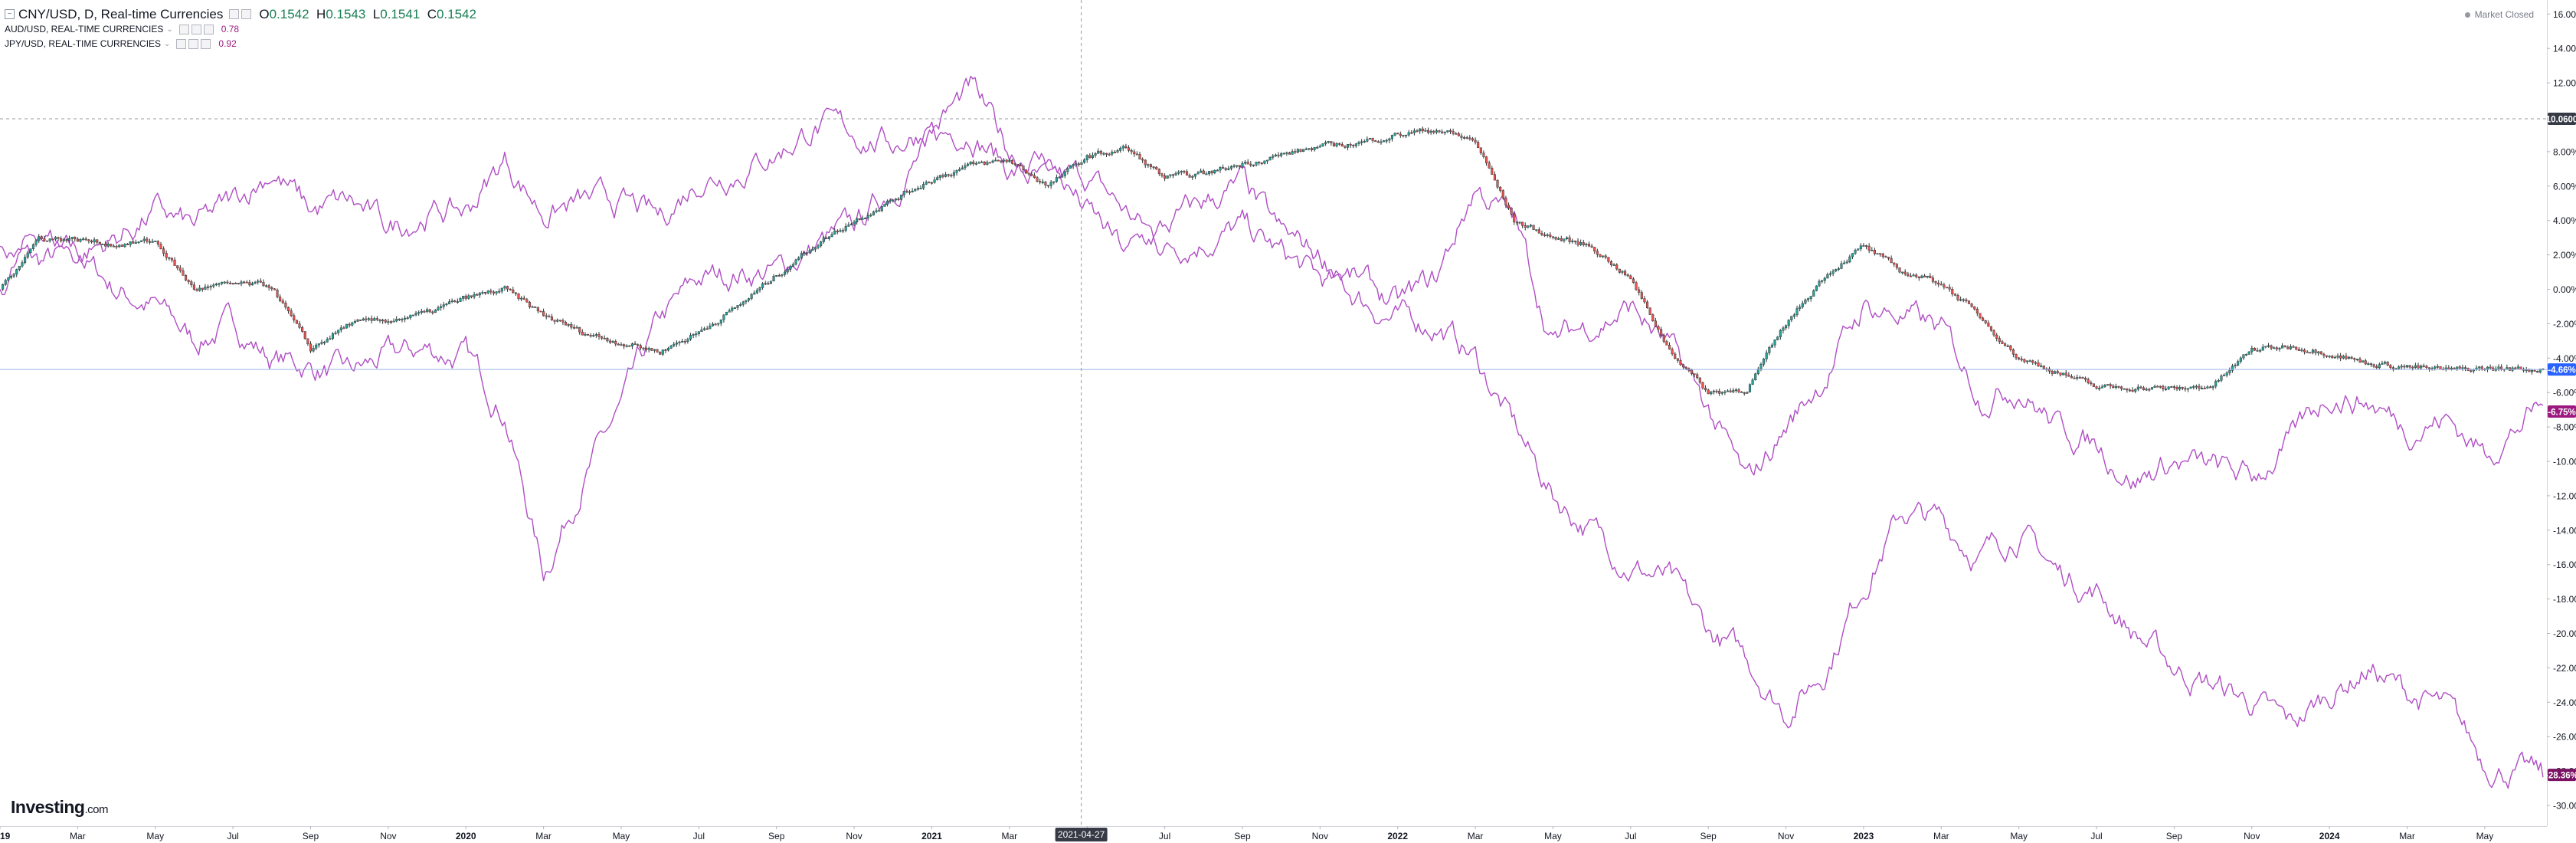 The width and height of the screenshot is (2576, 843). Describe the element at coordinates (10, 14) in the screenshot. I see `collapse-legend-icon: −` at that location.